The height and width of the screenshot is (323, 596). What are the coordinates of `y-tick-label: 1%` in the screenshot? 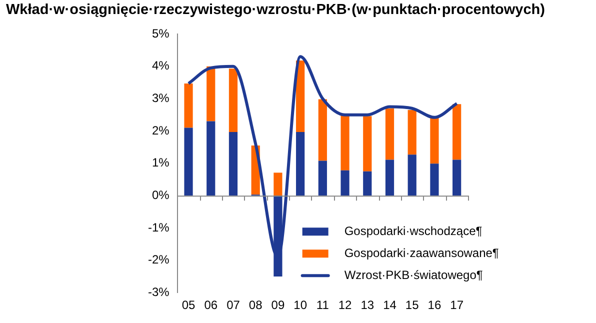 It's located at (161, 163).